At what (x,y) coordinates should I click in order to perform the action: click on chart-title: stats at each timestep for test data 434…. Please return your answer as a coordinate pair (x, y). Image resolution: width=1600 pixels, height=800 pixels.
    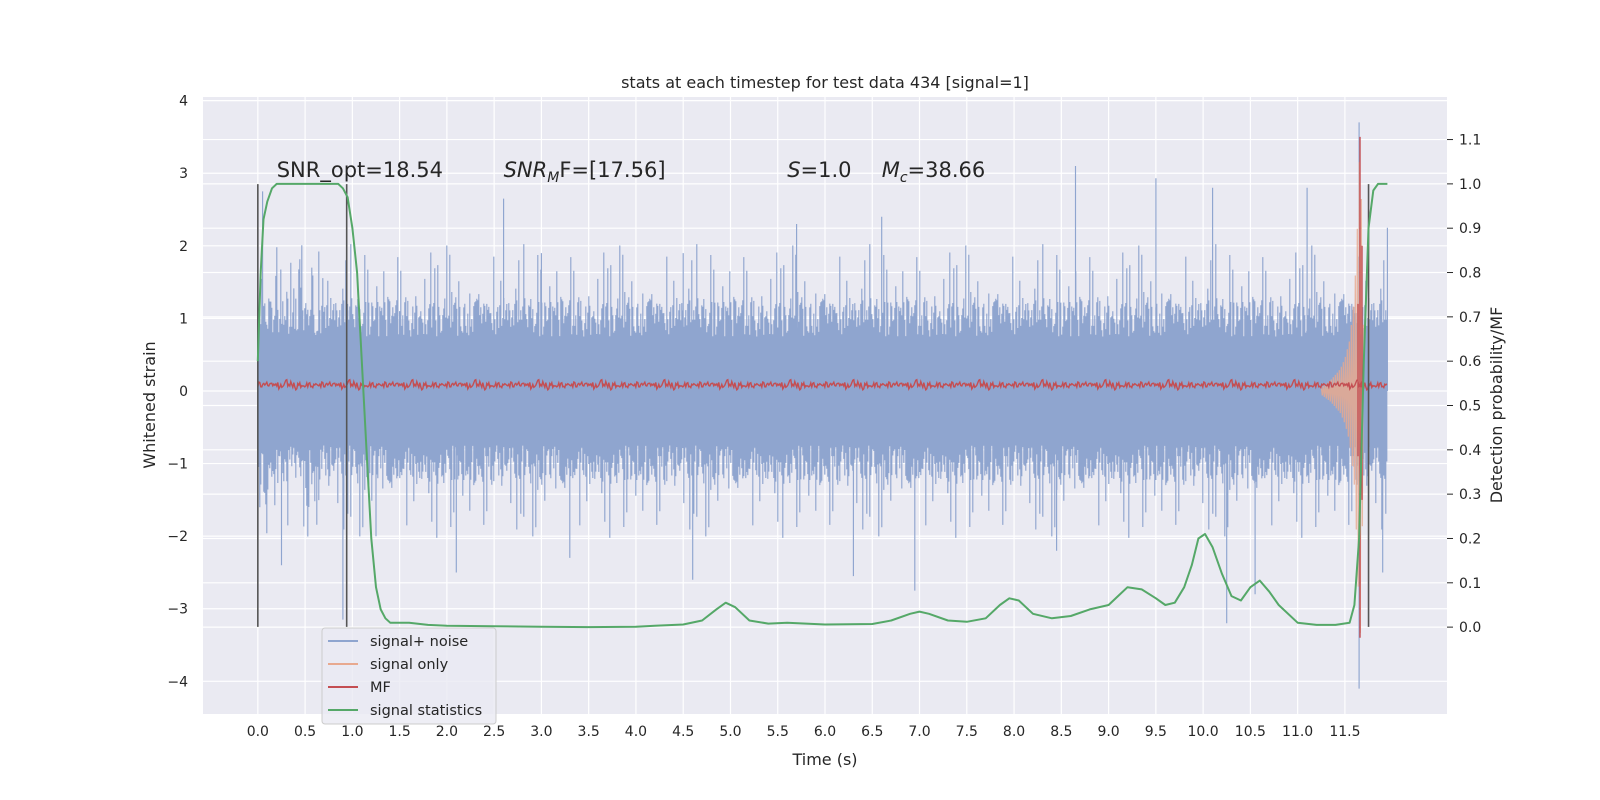
    Looking at the image, I should click on (825, 82).